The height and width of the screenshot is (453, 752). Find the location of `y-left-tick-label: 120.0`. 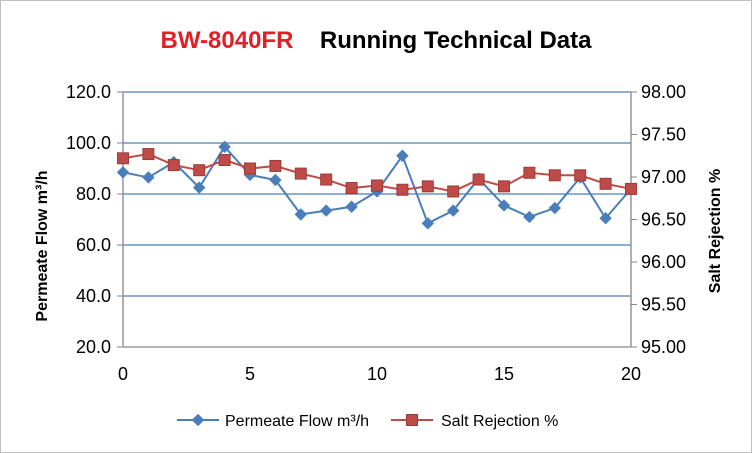

y-left-tick-label: 120.0 is located at coordinates (88, 92).